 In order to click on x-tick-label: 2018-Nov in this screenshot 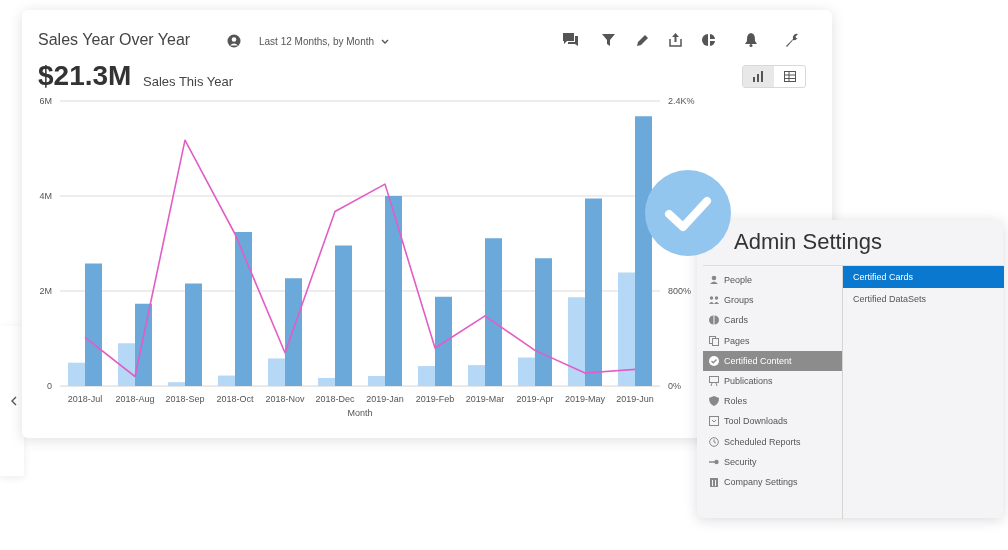, I will do `click(285, 398)`.